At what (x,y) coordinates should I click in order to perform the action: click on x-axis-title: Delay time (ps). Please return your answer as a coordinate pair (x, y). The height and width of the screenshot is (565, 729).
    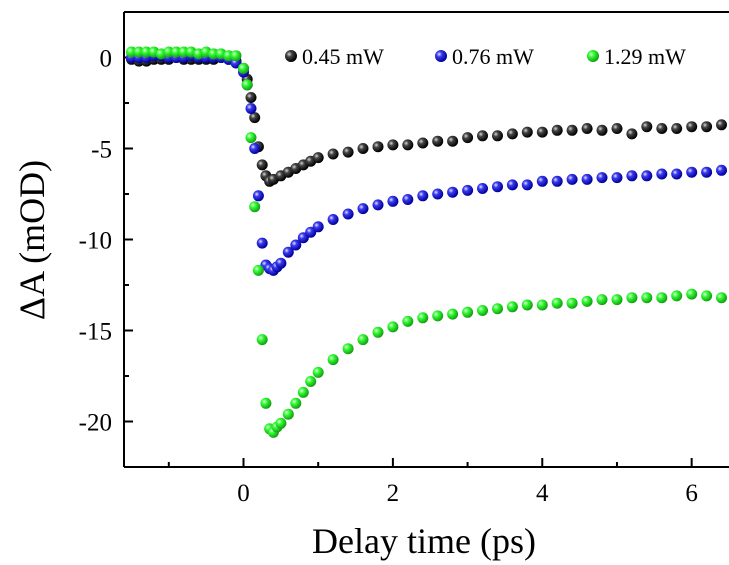
    Looking at the image, I should click on (424, 541).